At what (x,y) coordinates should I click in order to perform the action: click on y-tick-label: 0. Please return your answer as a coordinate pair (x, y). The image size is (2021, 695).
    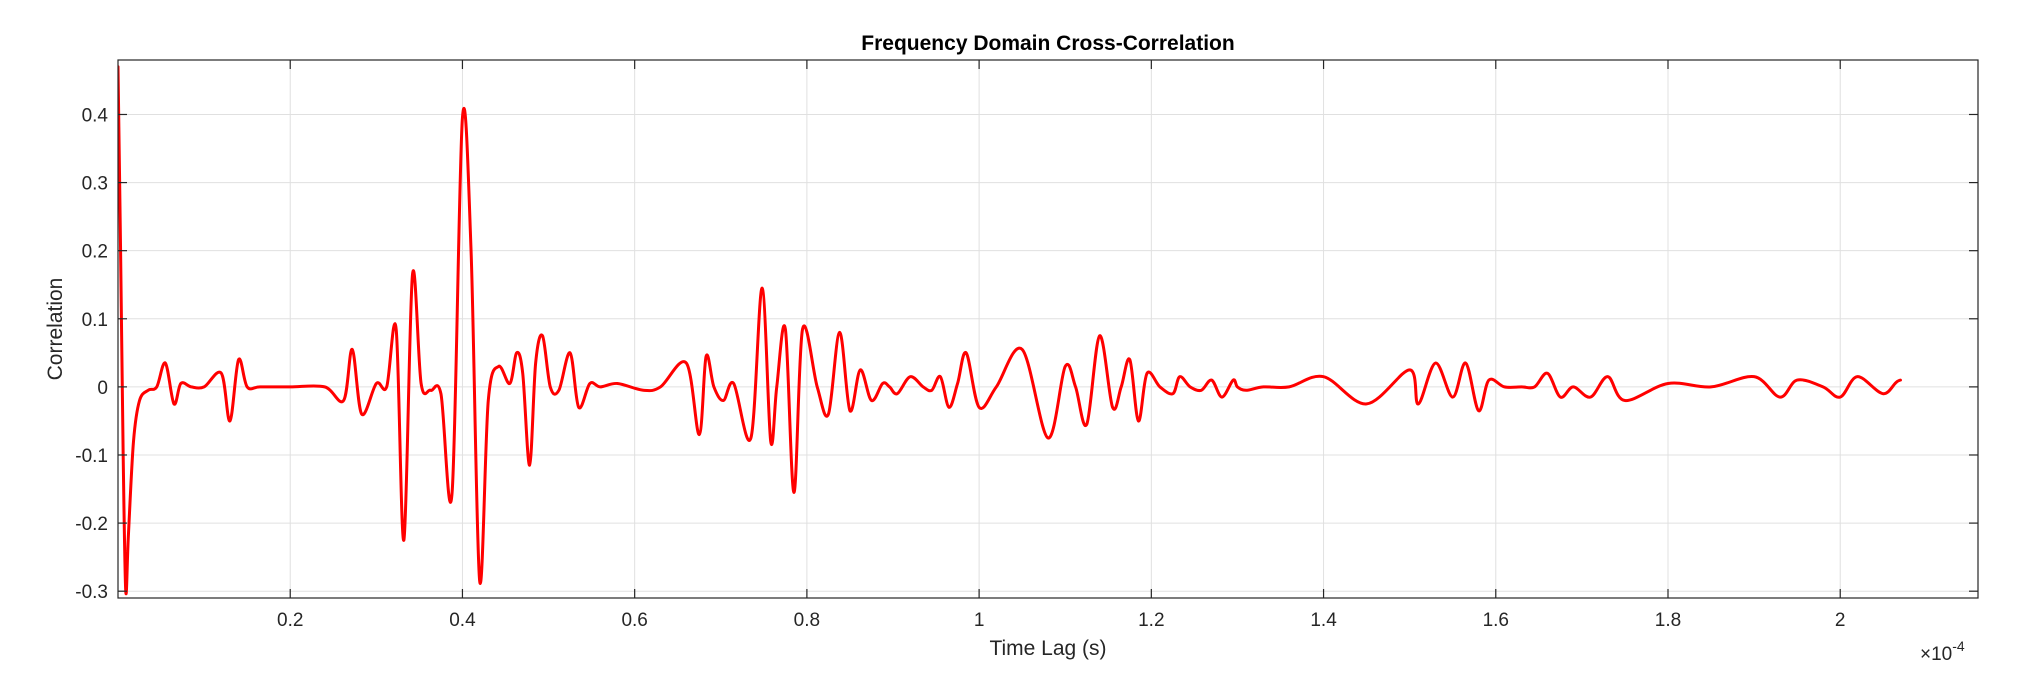
    Looking at the image, I should click on (102, 388).